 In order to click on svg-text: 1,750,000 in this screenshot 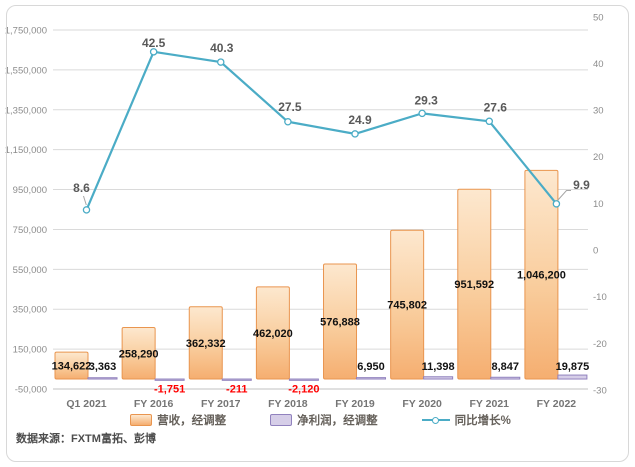, I will do `click(26, 31)`.